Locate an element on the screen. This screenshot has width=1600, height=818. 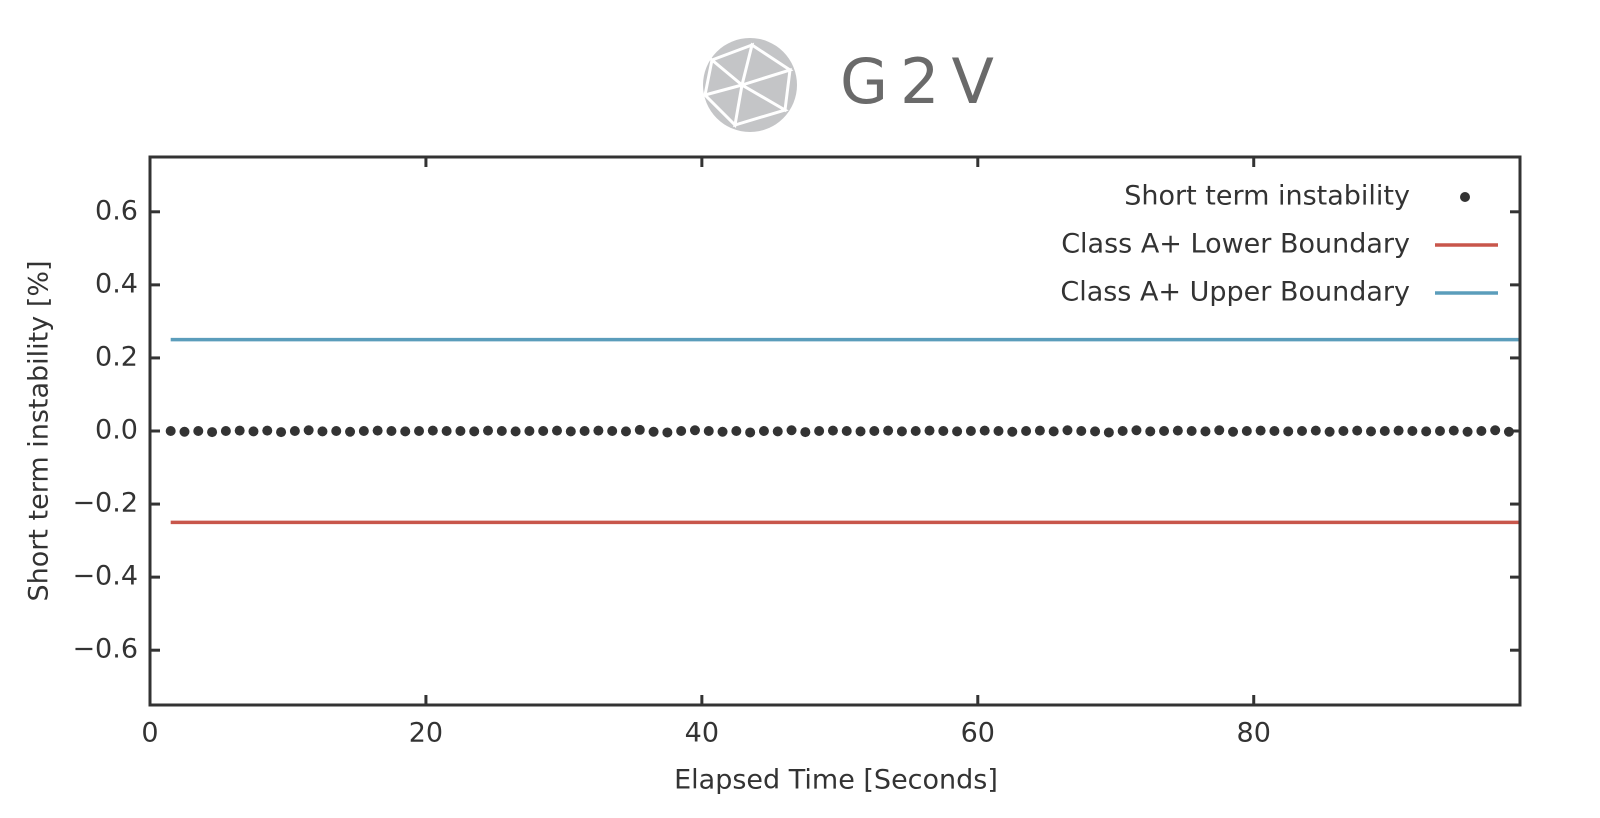
y-tick-label: −0.4 is located at coordinates (105, 576).